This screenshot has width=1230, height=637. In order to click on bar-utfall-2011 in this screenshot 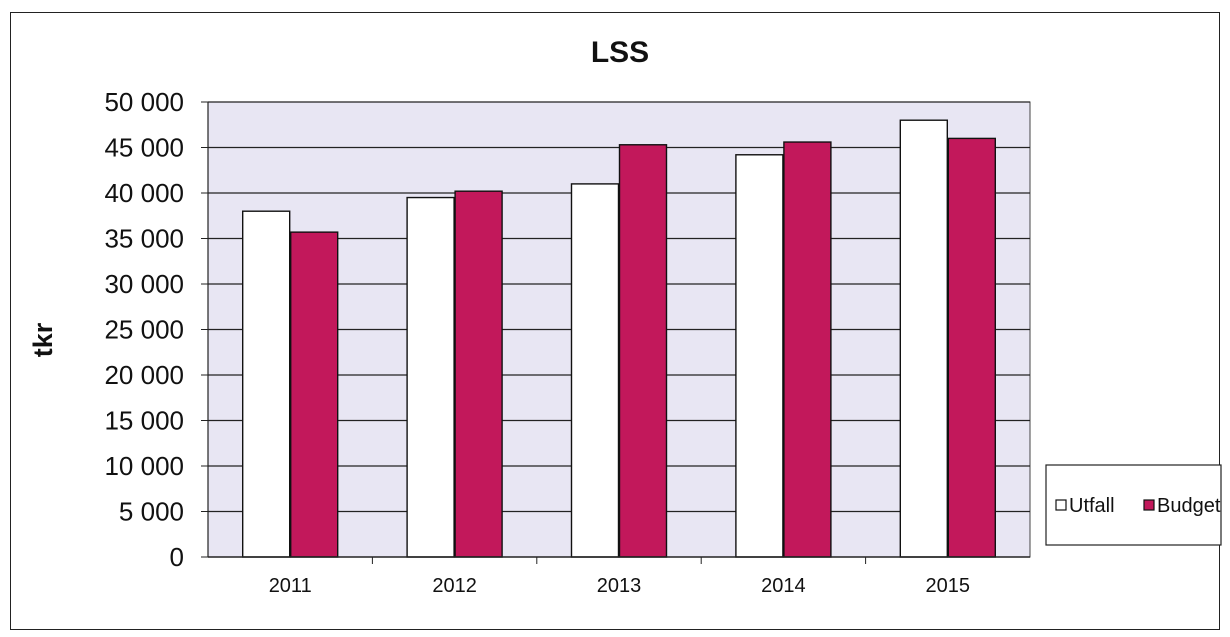, I will do `click(266, 384)`.